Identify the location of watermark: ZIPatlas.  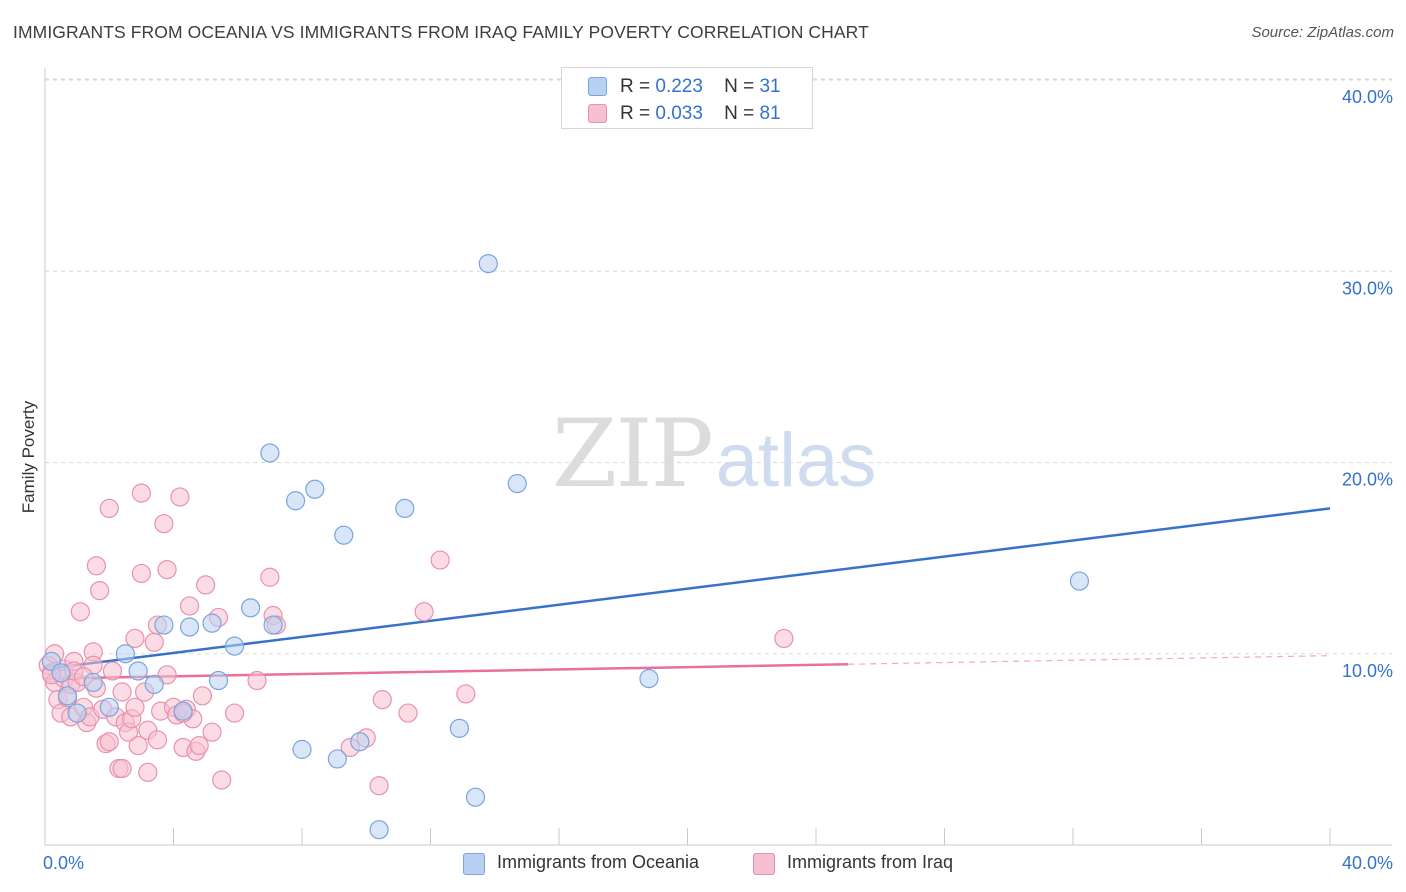
(714, 454).